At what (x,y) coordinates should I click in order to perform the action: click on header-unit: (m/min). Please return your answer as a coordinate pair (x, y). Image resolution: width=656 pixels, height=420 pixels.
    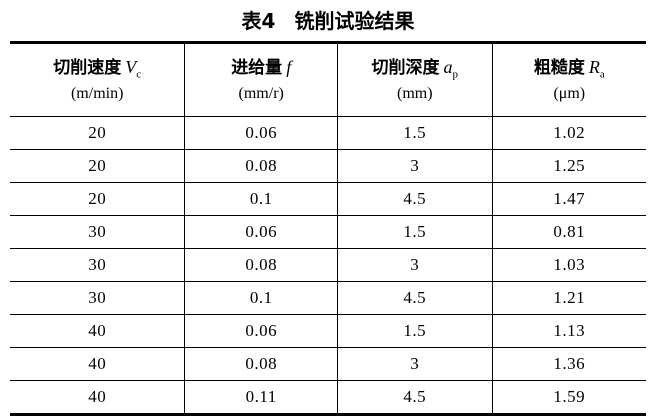
    Looking at the image, I should click on (97, 93).